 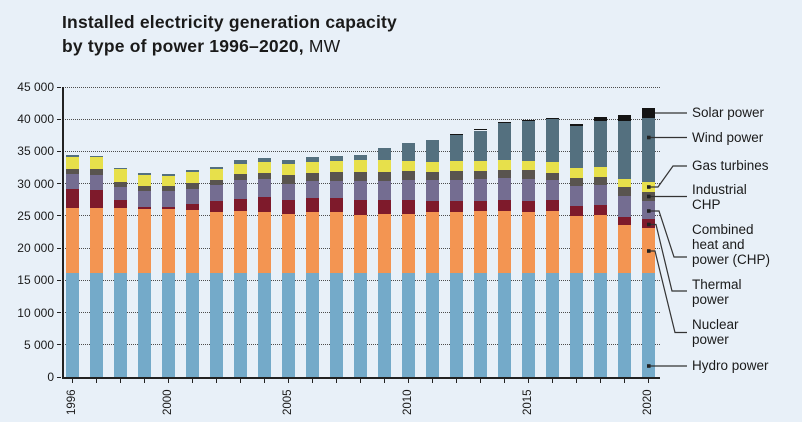 What do you see at coordinates (600, 324) in the screenshot?
I see `bar-2018-segment-hydro-power` at bounding box center [600, 324].